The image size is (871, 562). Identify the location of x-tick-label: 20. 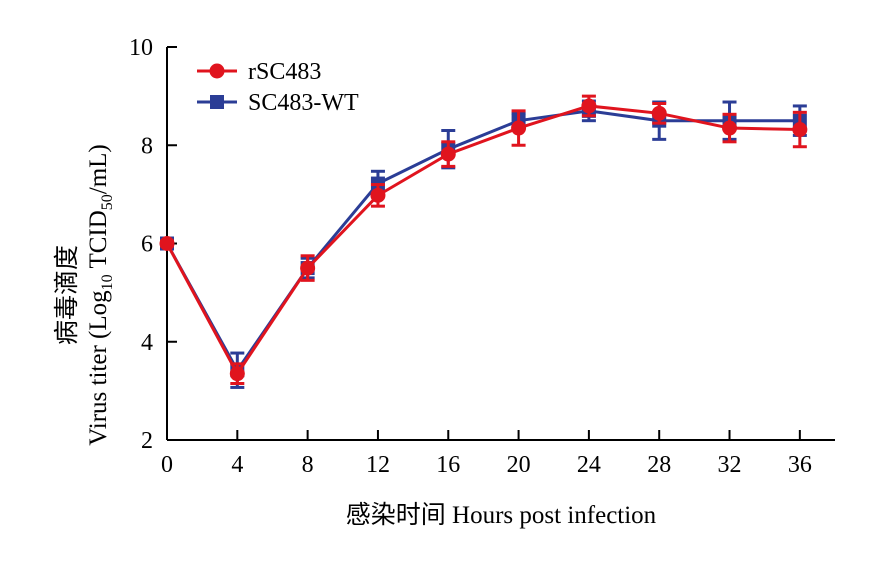
(519, 465).